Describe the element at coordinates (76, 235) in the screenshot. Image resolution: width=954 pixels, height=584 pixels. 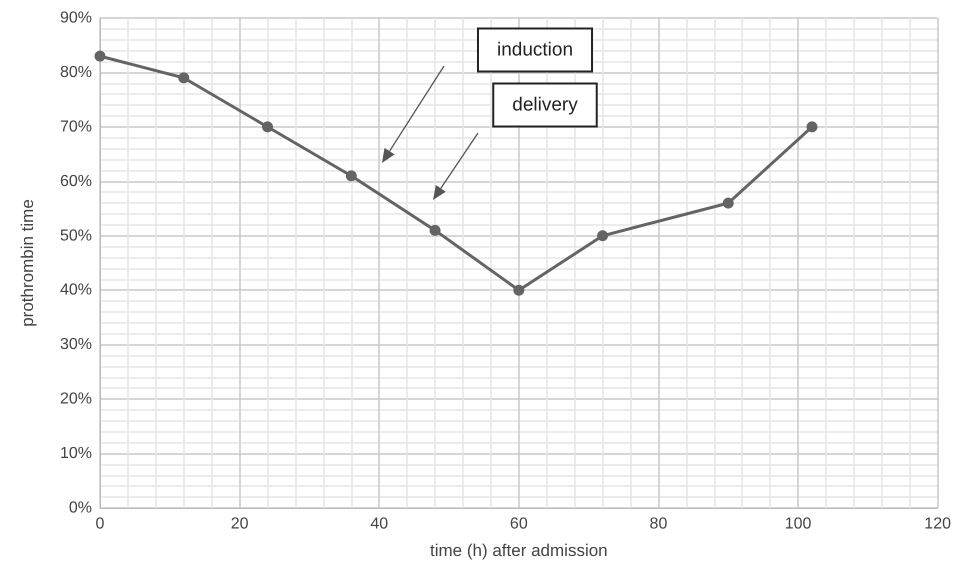
I see `y-tick-label: 50%` at that location.